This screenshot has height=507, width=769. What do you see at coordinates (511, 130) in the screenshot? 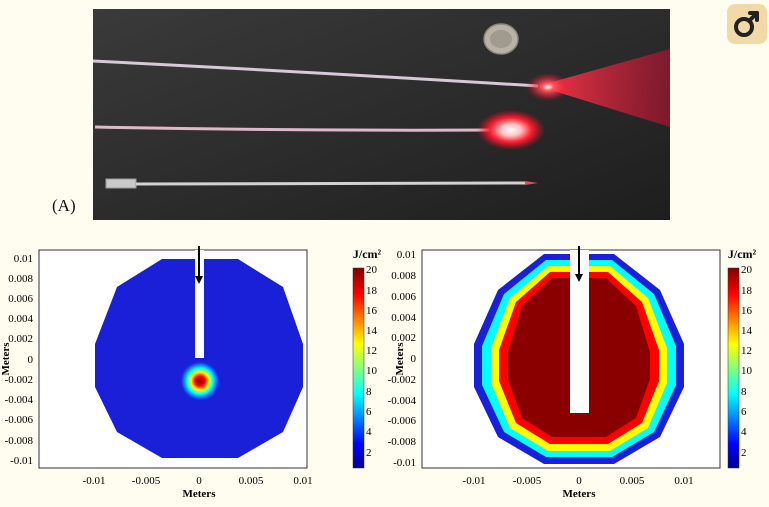
I see `diffuser-glow` at bounding box center [511, 130].